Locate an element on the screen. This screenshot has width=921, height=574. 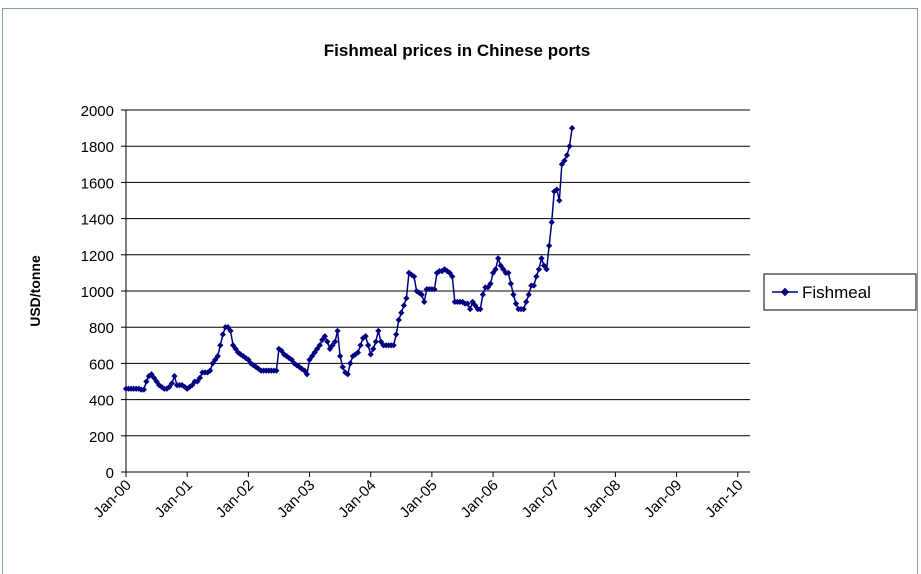
legend: Fishmeal is located at coordinates (840, 292).